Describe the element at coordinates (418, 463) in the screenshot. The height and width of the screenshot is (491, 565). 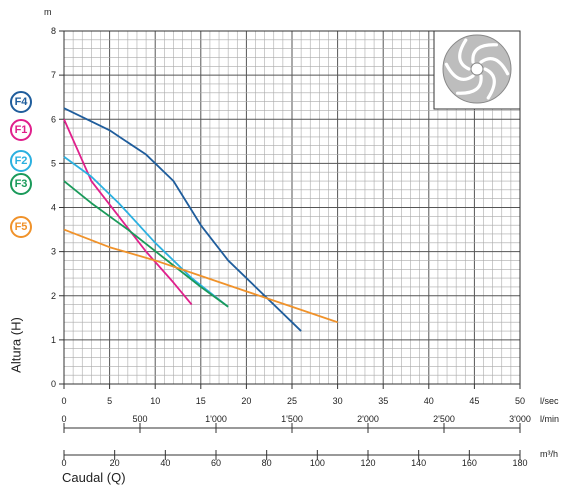
I see `x-tick-label: 140` at that location.